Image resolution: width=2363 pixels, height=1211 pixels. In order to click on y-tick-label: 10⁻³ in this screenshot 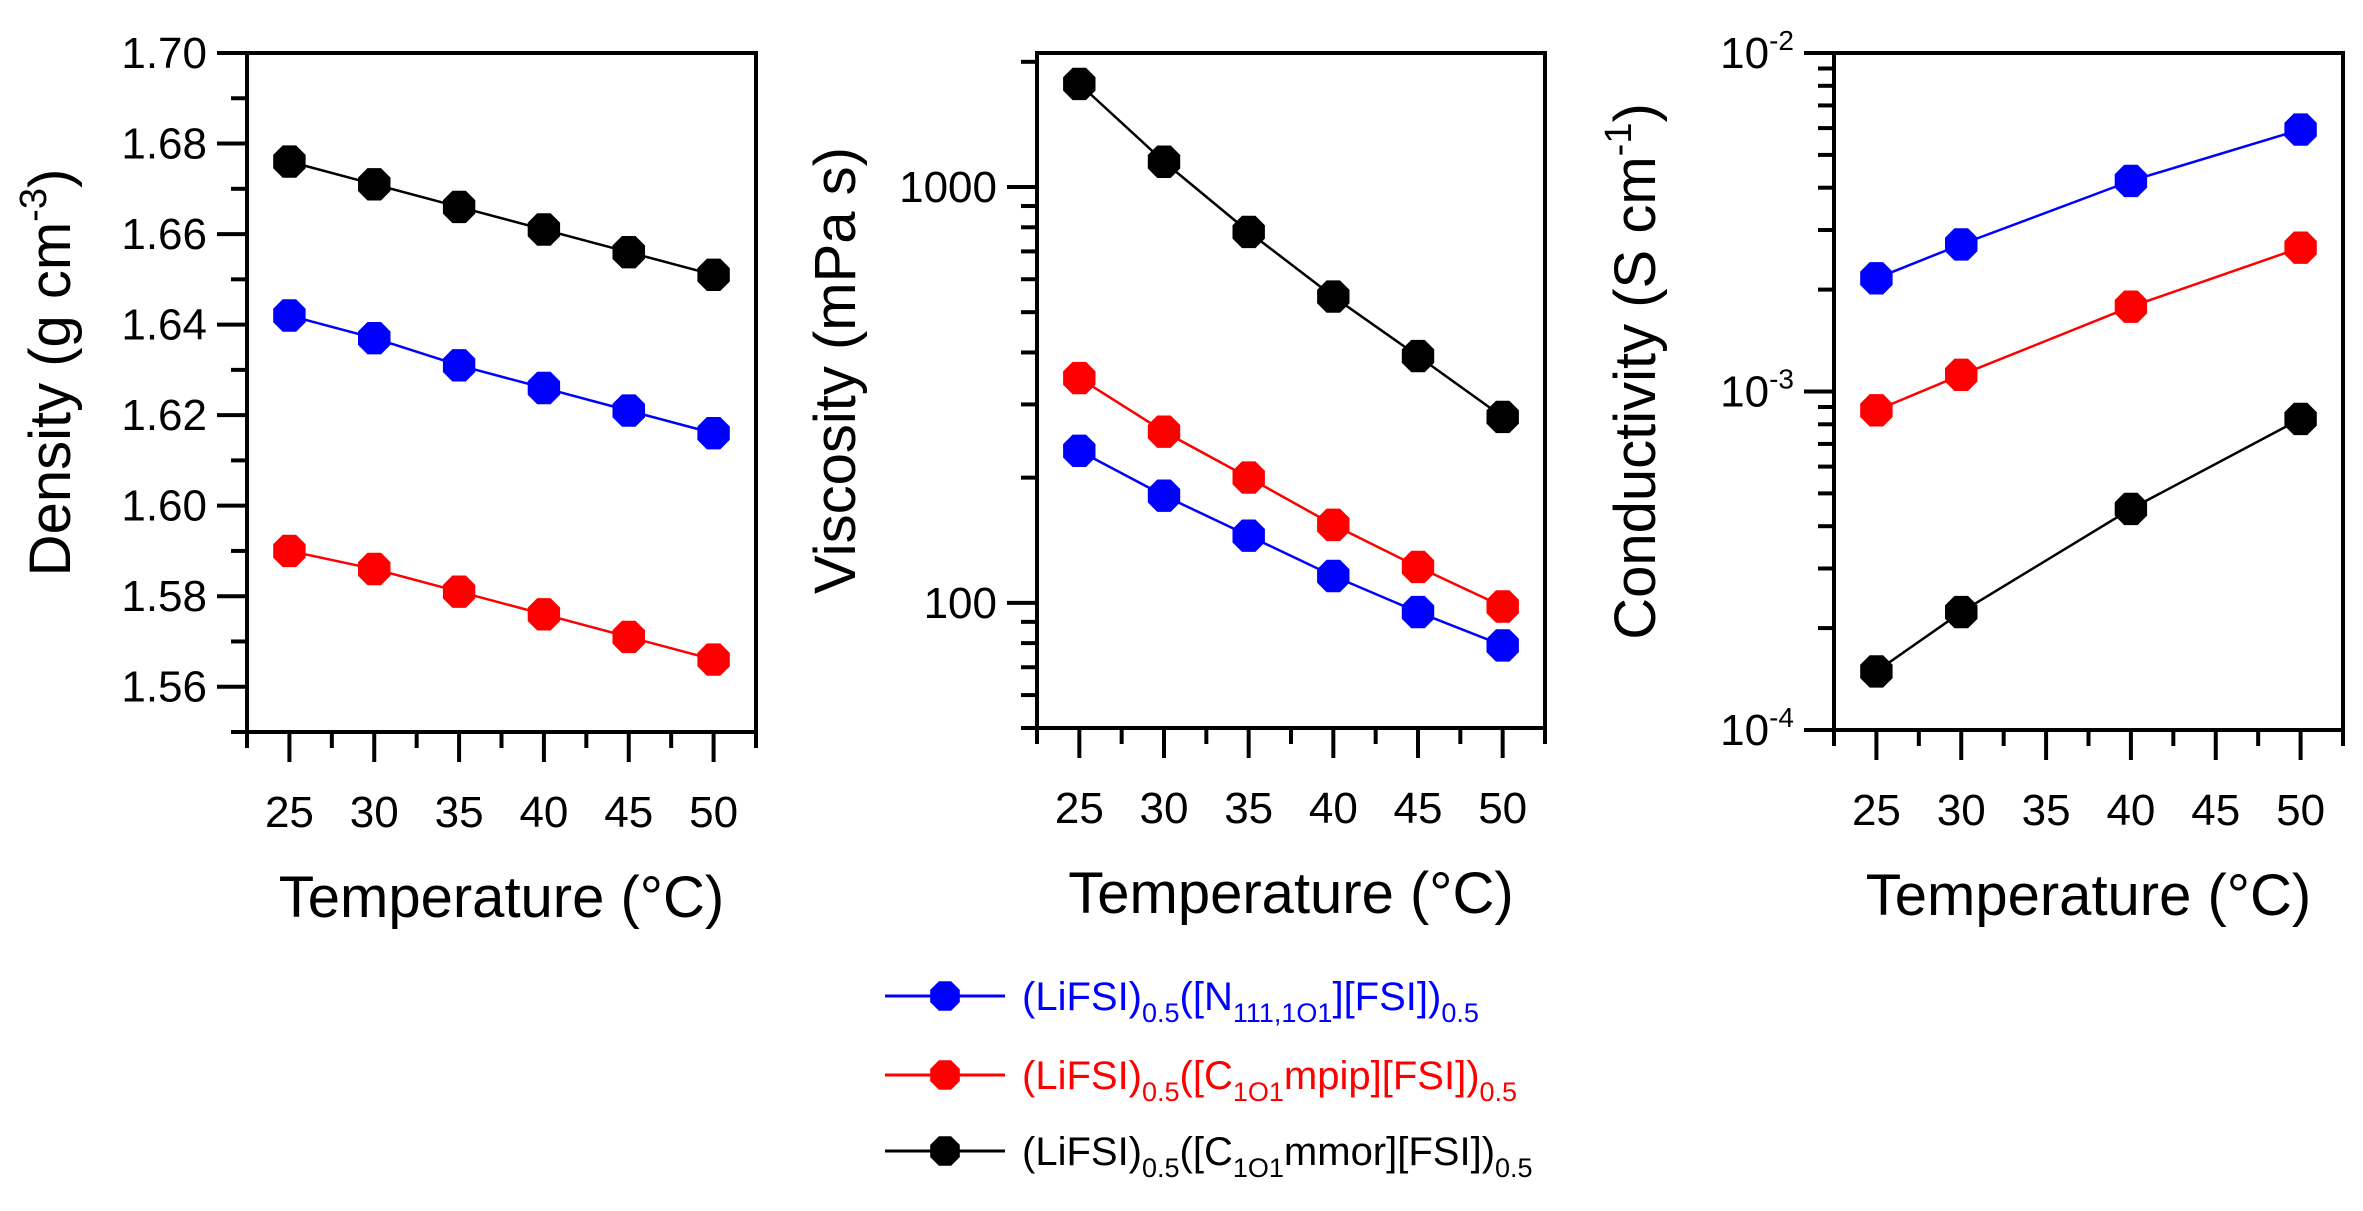, I will do `click(1757, 390)`.